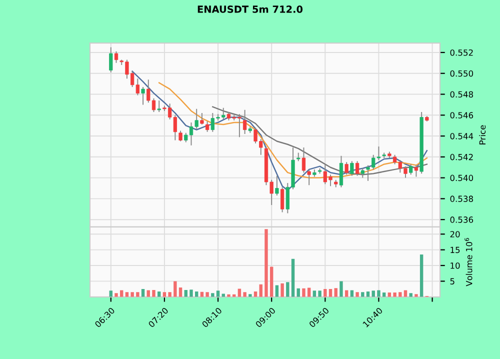 This screenshot has width=500, height=359. I want to click on chart-title: ENAUSDT 5m 712.0, so click(250, 9).